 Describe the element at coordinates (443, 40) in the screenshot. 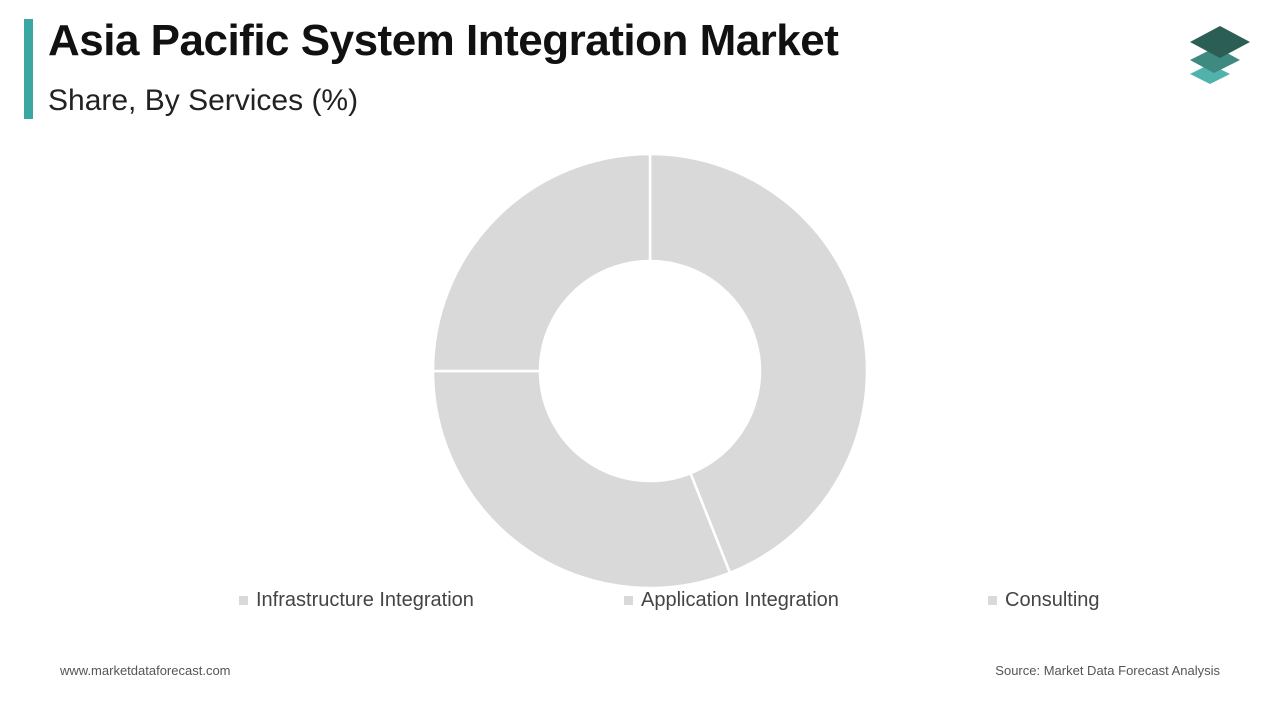

I see `page-title: Asia Pacific System Integration Market` at that location.